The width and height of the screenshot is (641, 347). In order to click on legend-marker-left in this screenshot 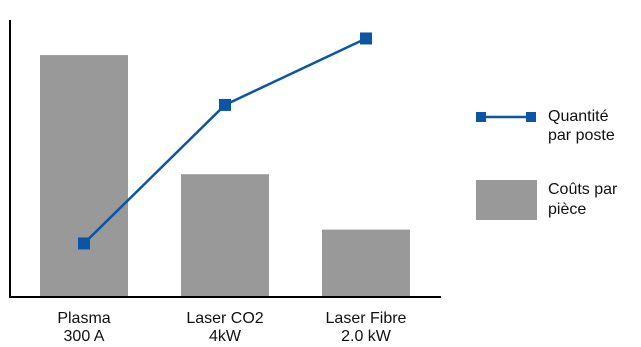, I will do `click(481, 117)`.